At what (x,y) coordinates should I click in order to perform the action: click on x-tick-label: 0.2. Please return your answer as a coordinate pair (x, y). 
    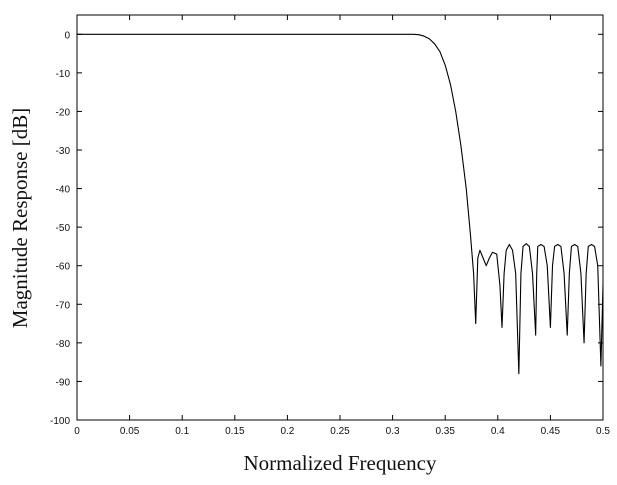
    Looking at the image, I should click on (287, 431).